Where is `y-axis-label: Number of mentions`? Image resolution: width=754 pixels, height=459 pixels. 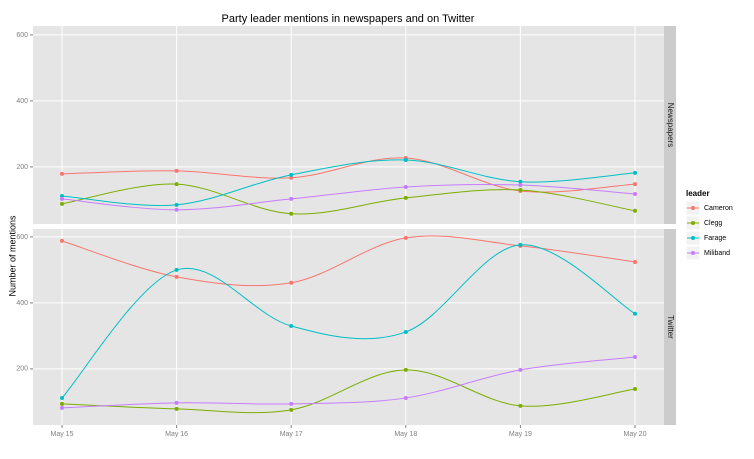
y-axis-label: Number of mentions is located at coordinates (12, 256).